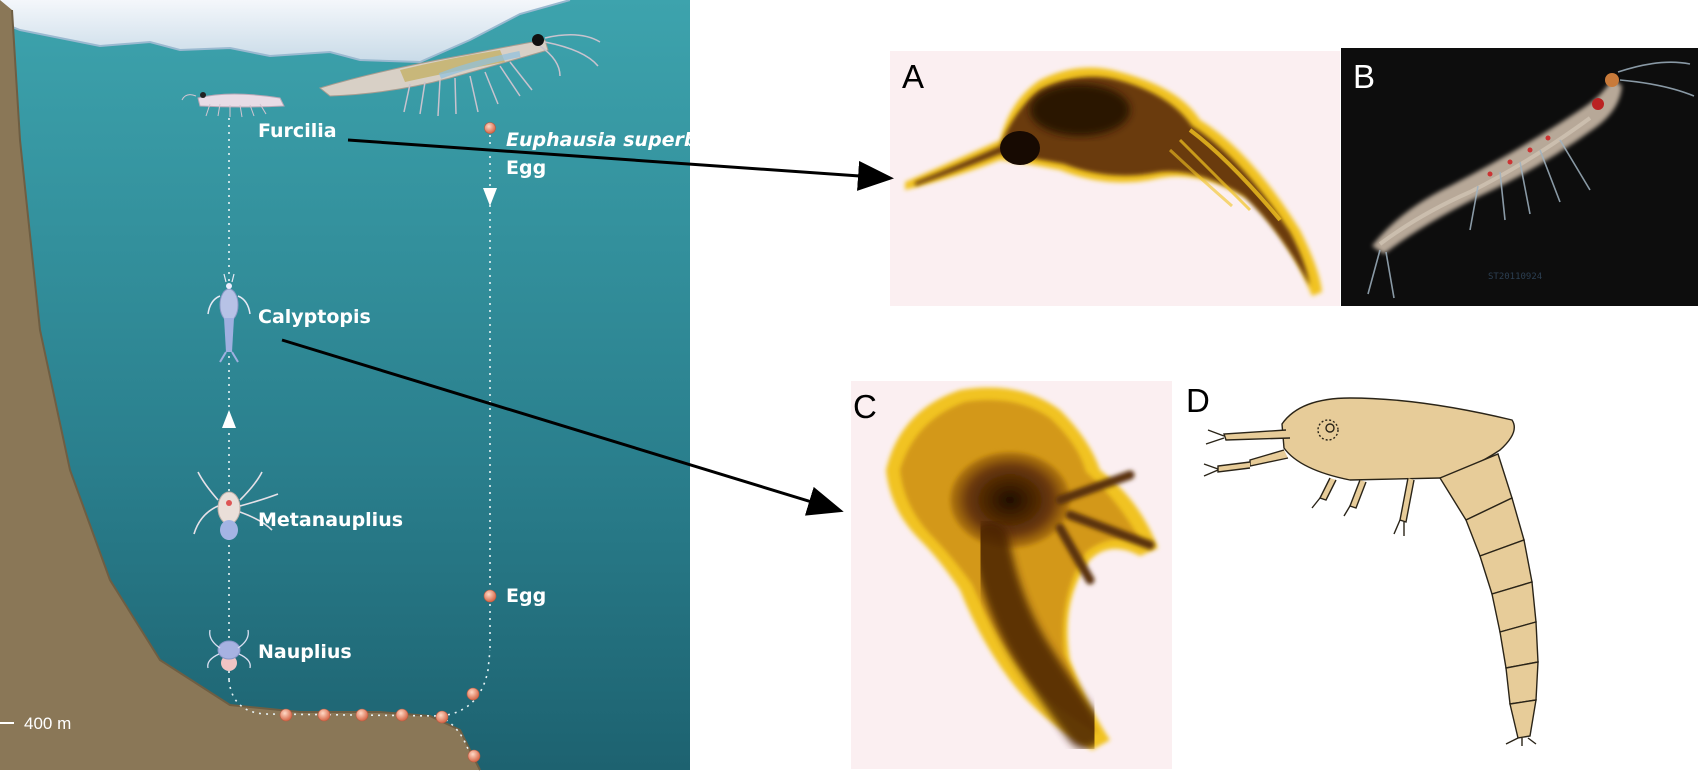  I want to click on label-species: Euphausia superba, so click(608, 140).